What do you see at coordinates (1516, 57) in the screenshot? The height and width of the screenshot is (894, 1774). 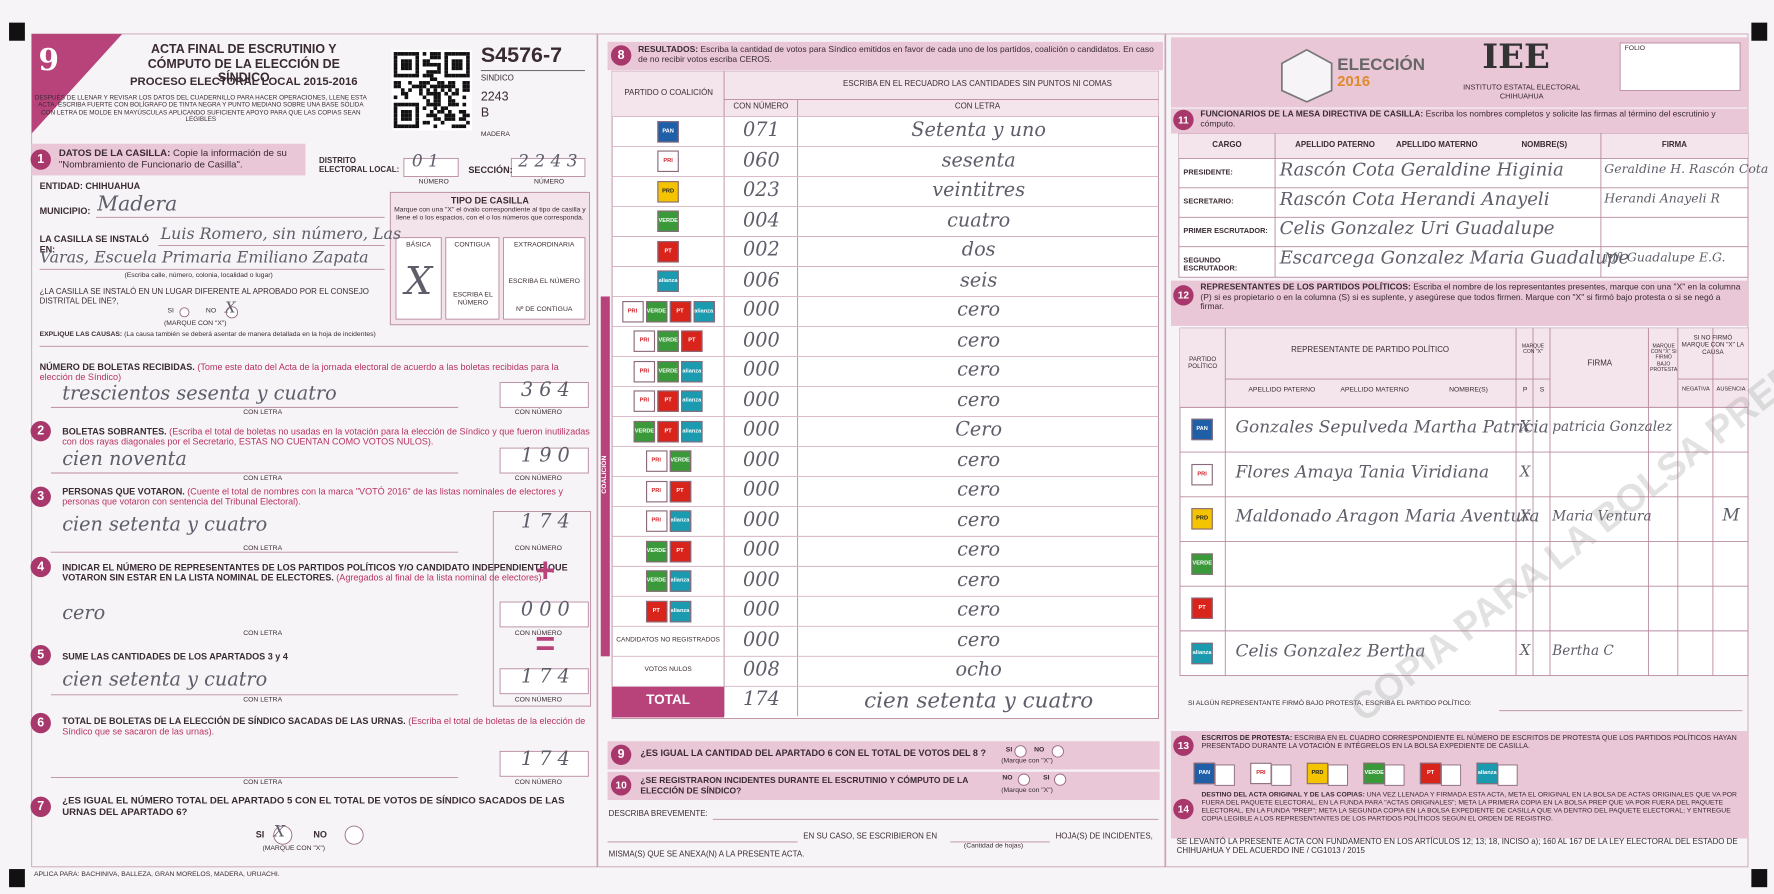 I see `institution-initials: IEE` at bounding box center [1516, 57].